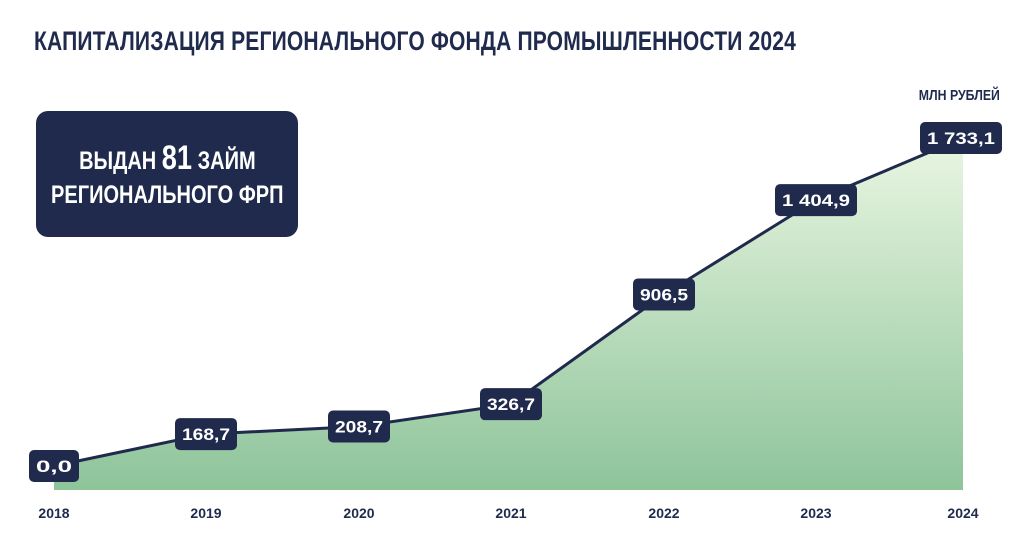  What do you see at coordinates (53, 513) in the screenshot?
I see `x-tick-label: 2018` at bounding box center [53, 513].